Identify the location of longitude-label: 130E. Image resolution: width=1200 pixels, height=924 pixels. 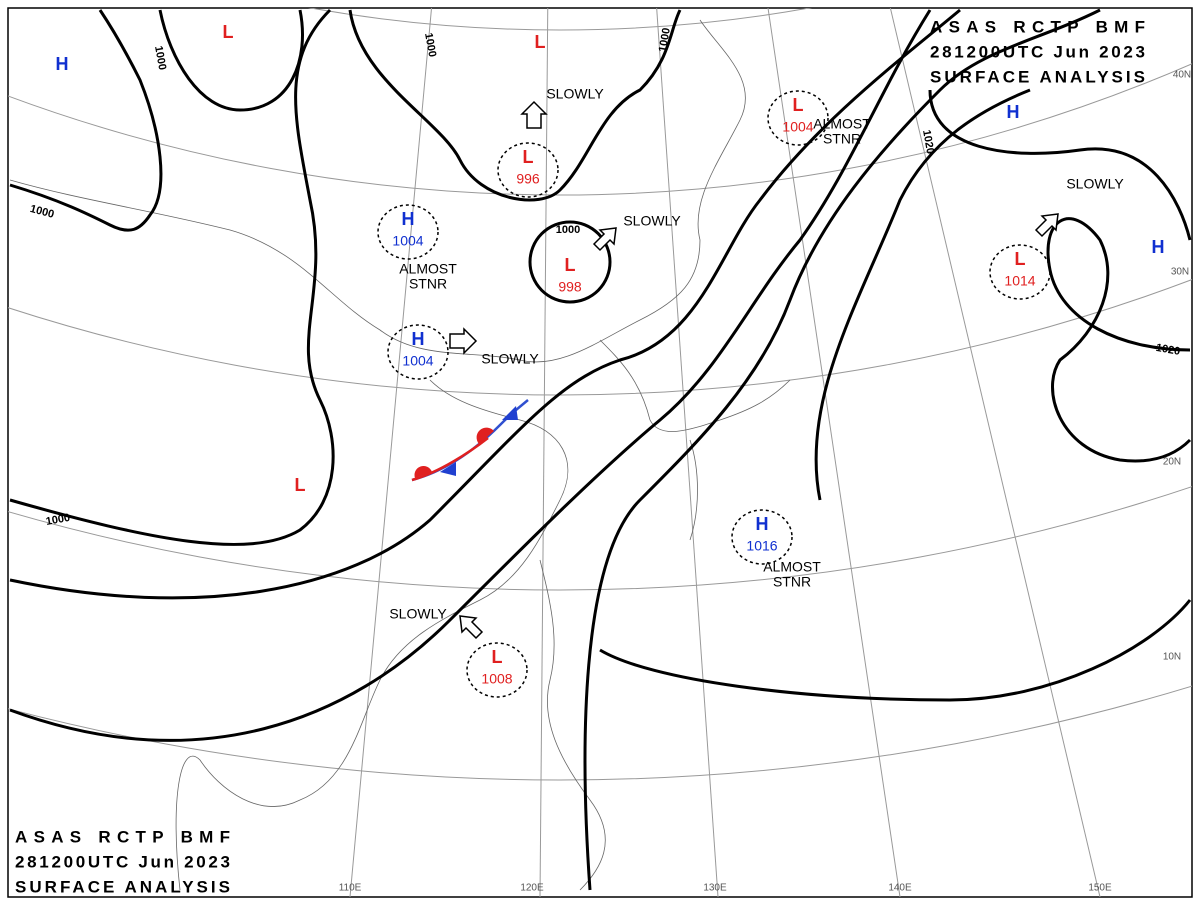
(715, 888).